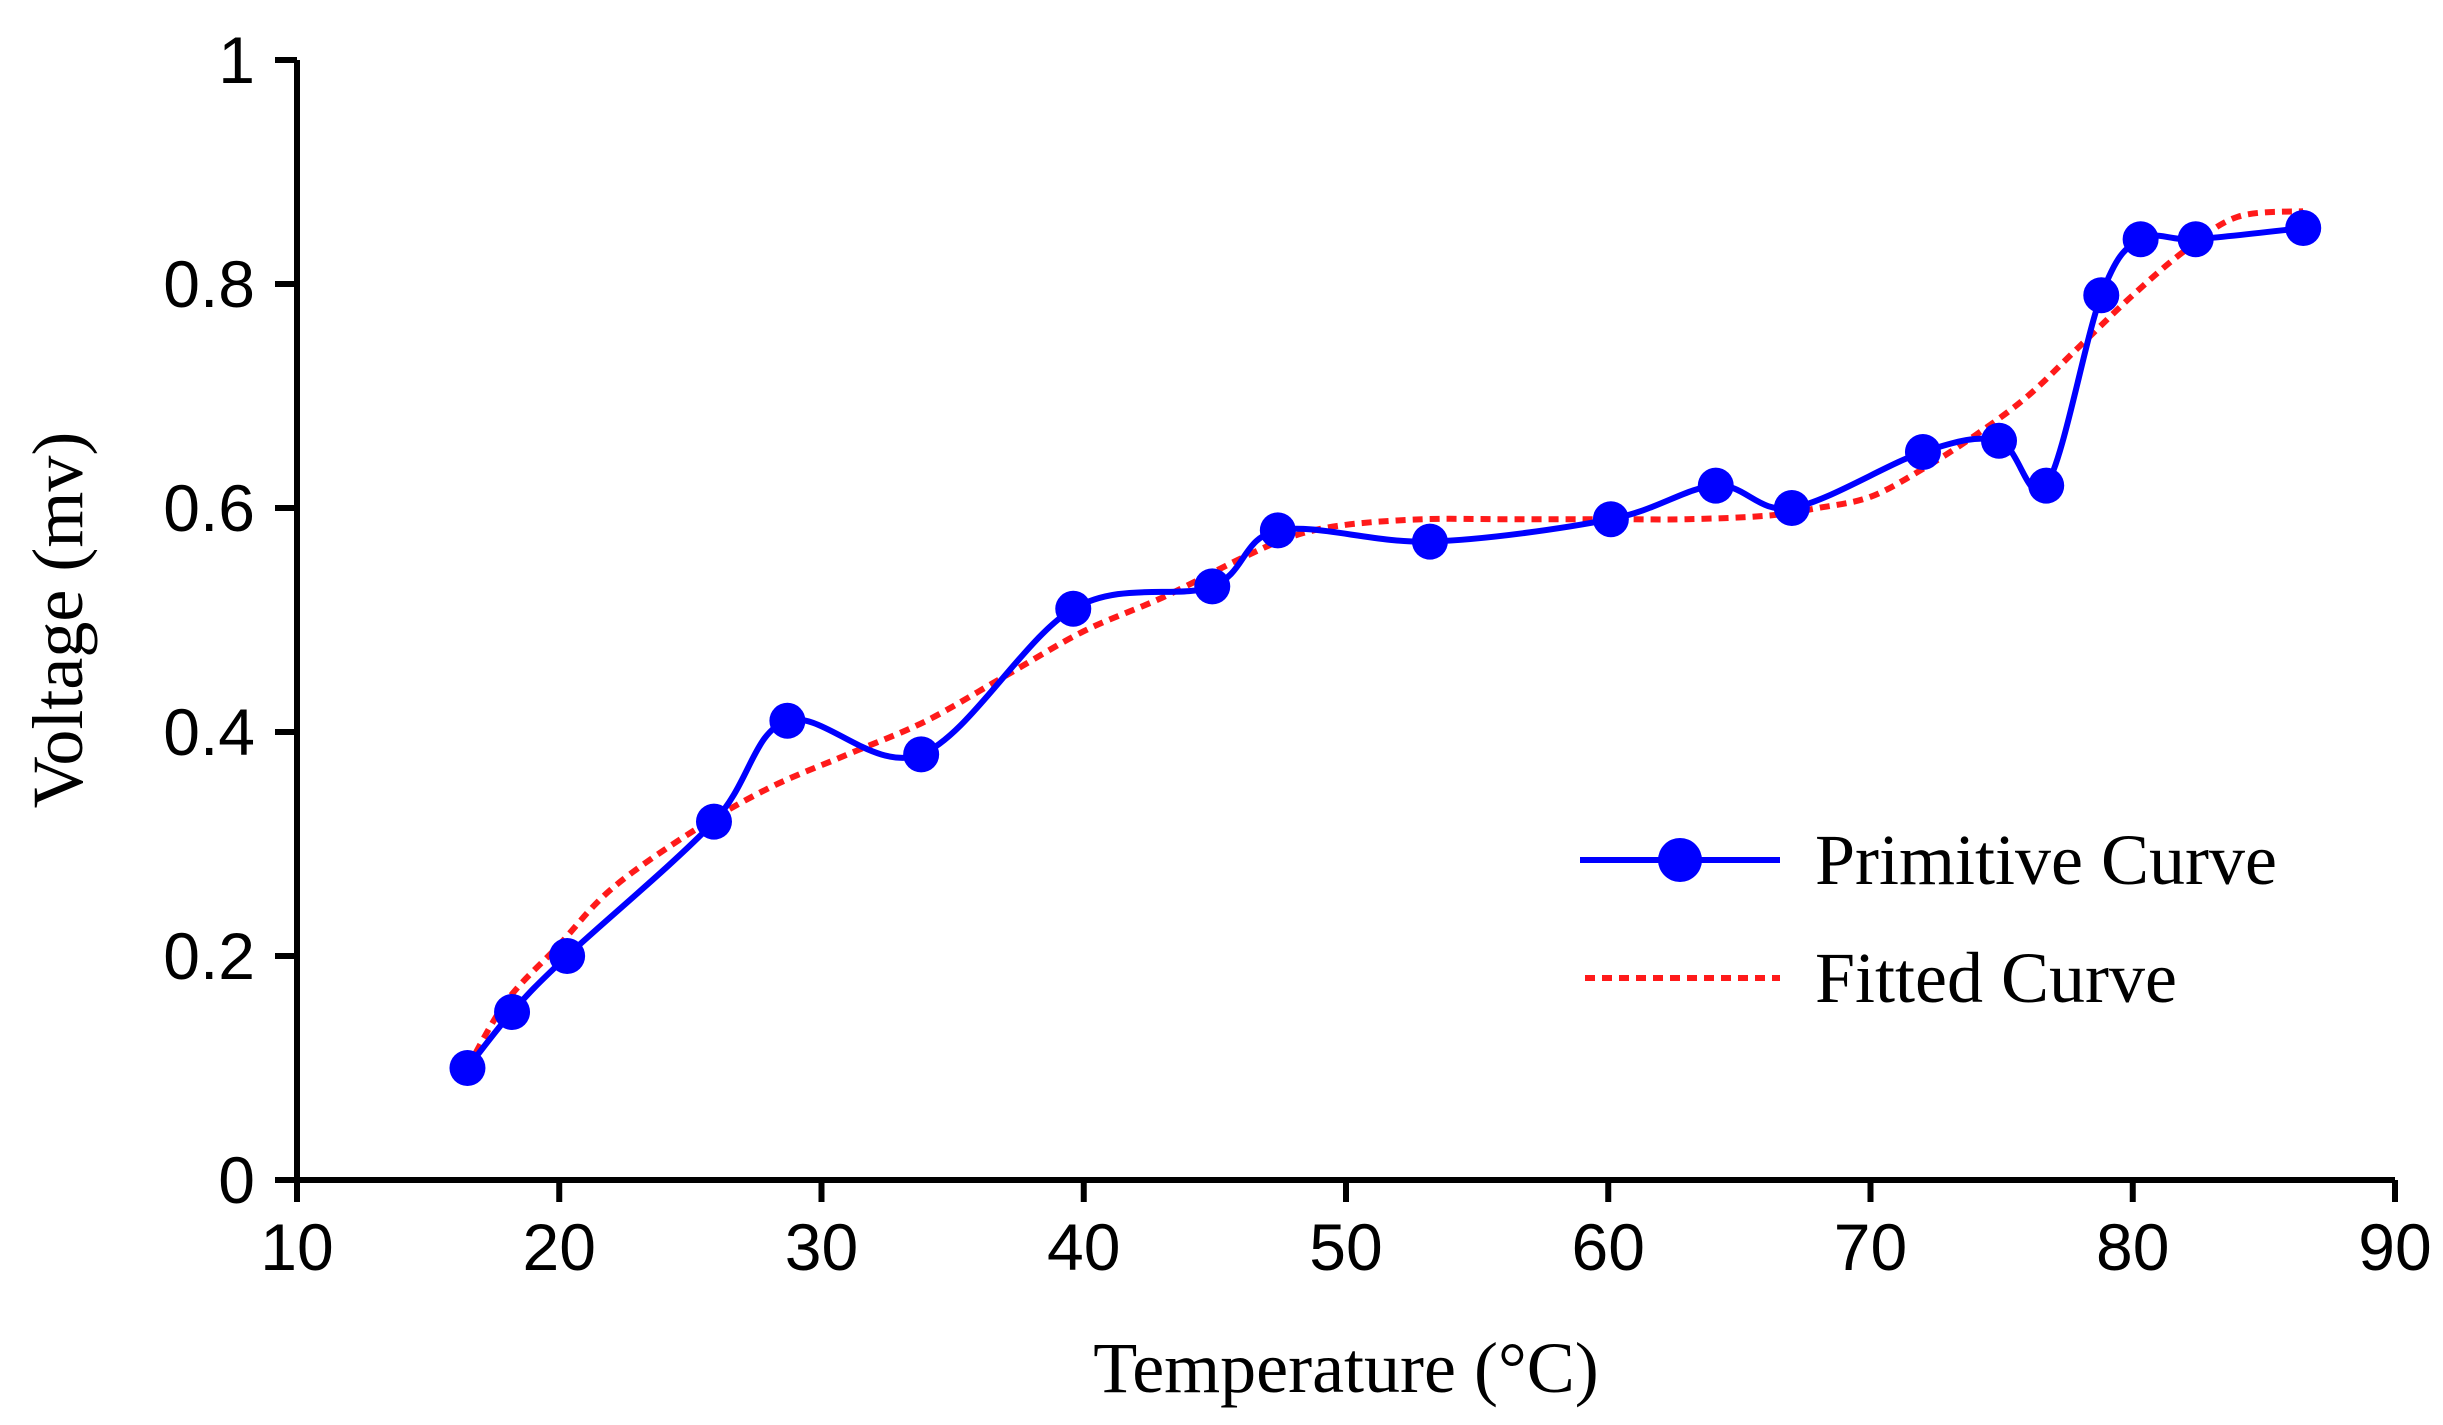  Describe the element at coordinates (821, 1247) in the screenshot. I see `x-tick-label: 30` at that location.